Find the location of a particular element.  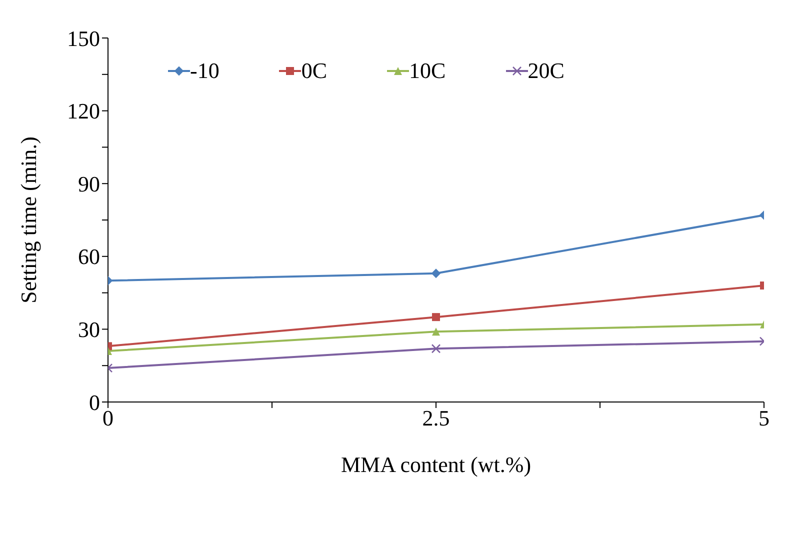

y-tick-label: 90 is located at coordinates (89, 183).